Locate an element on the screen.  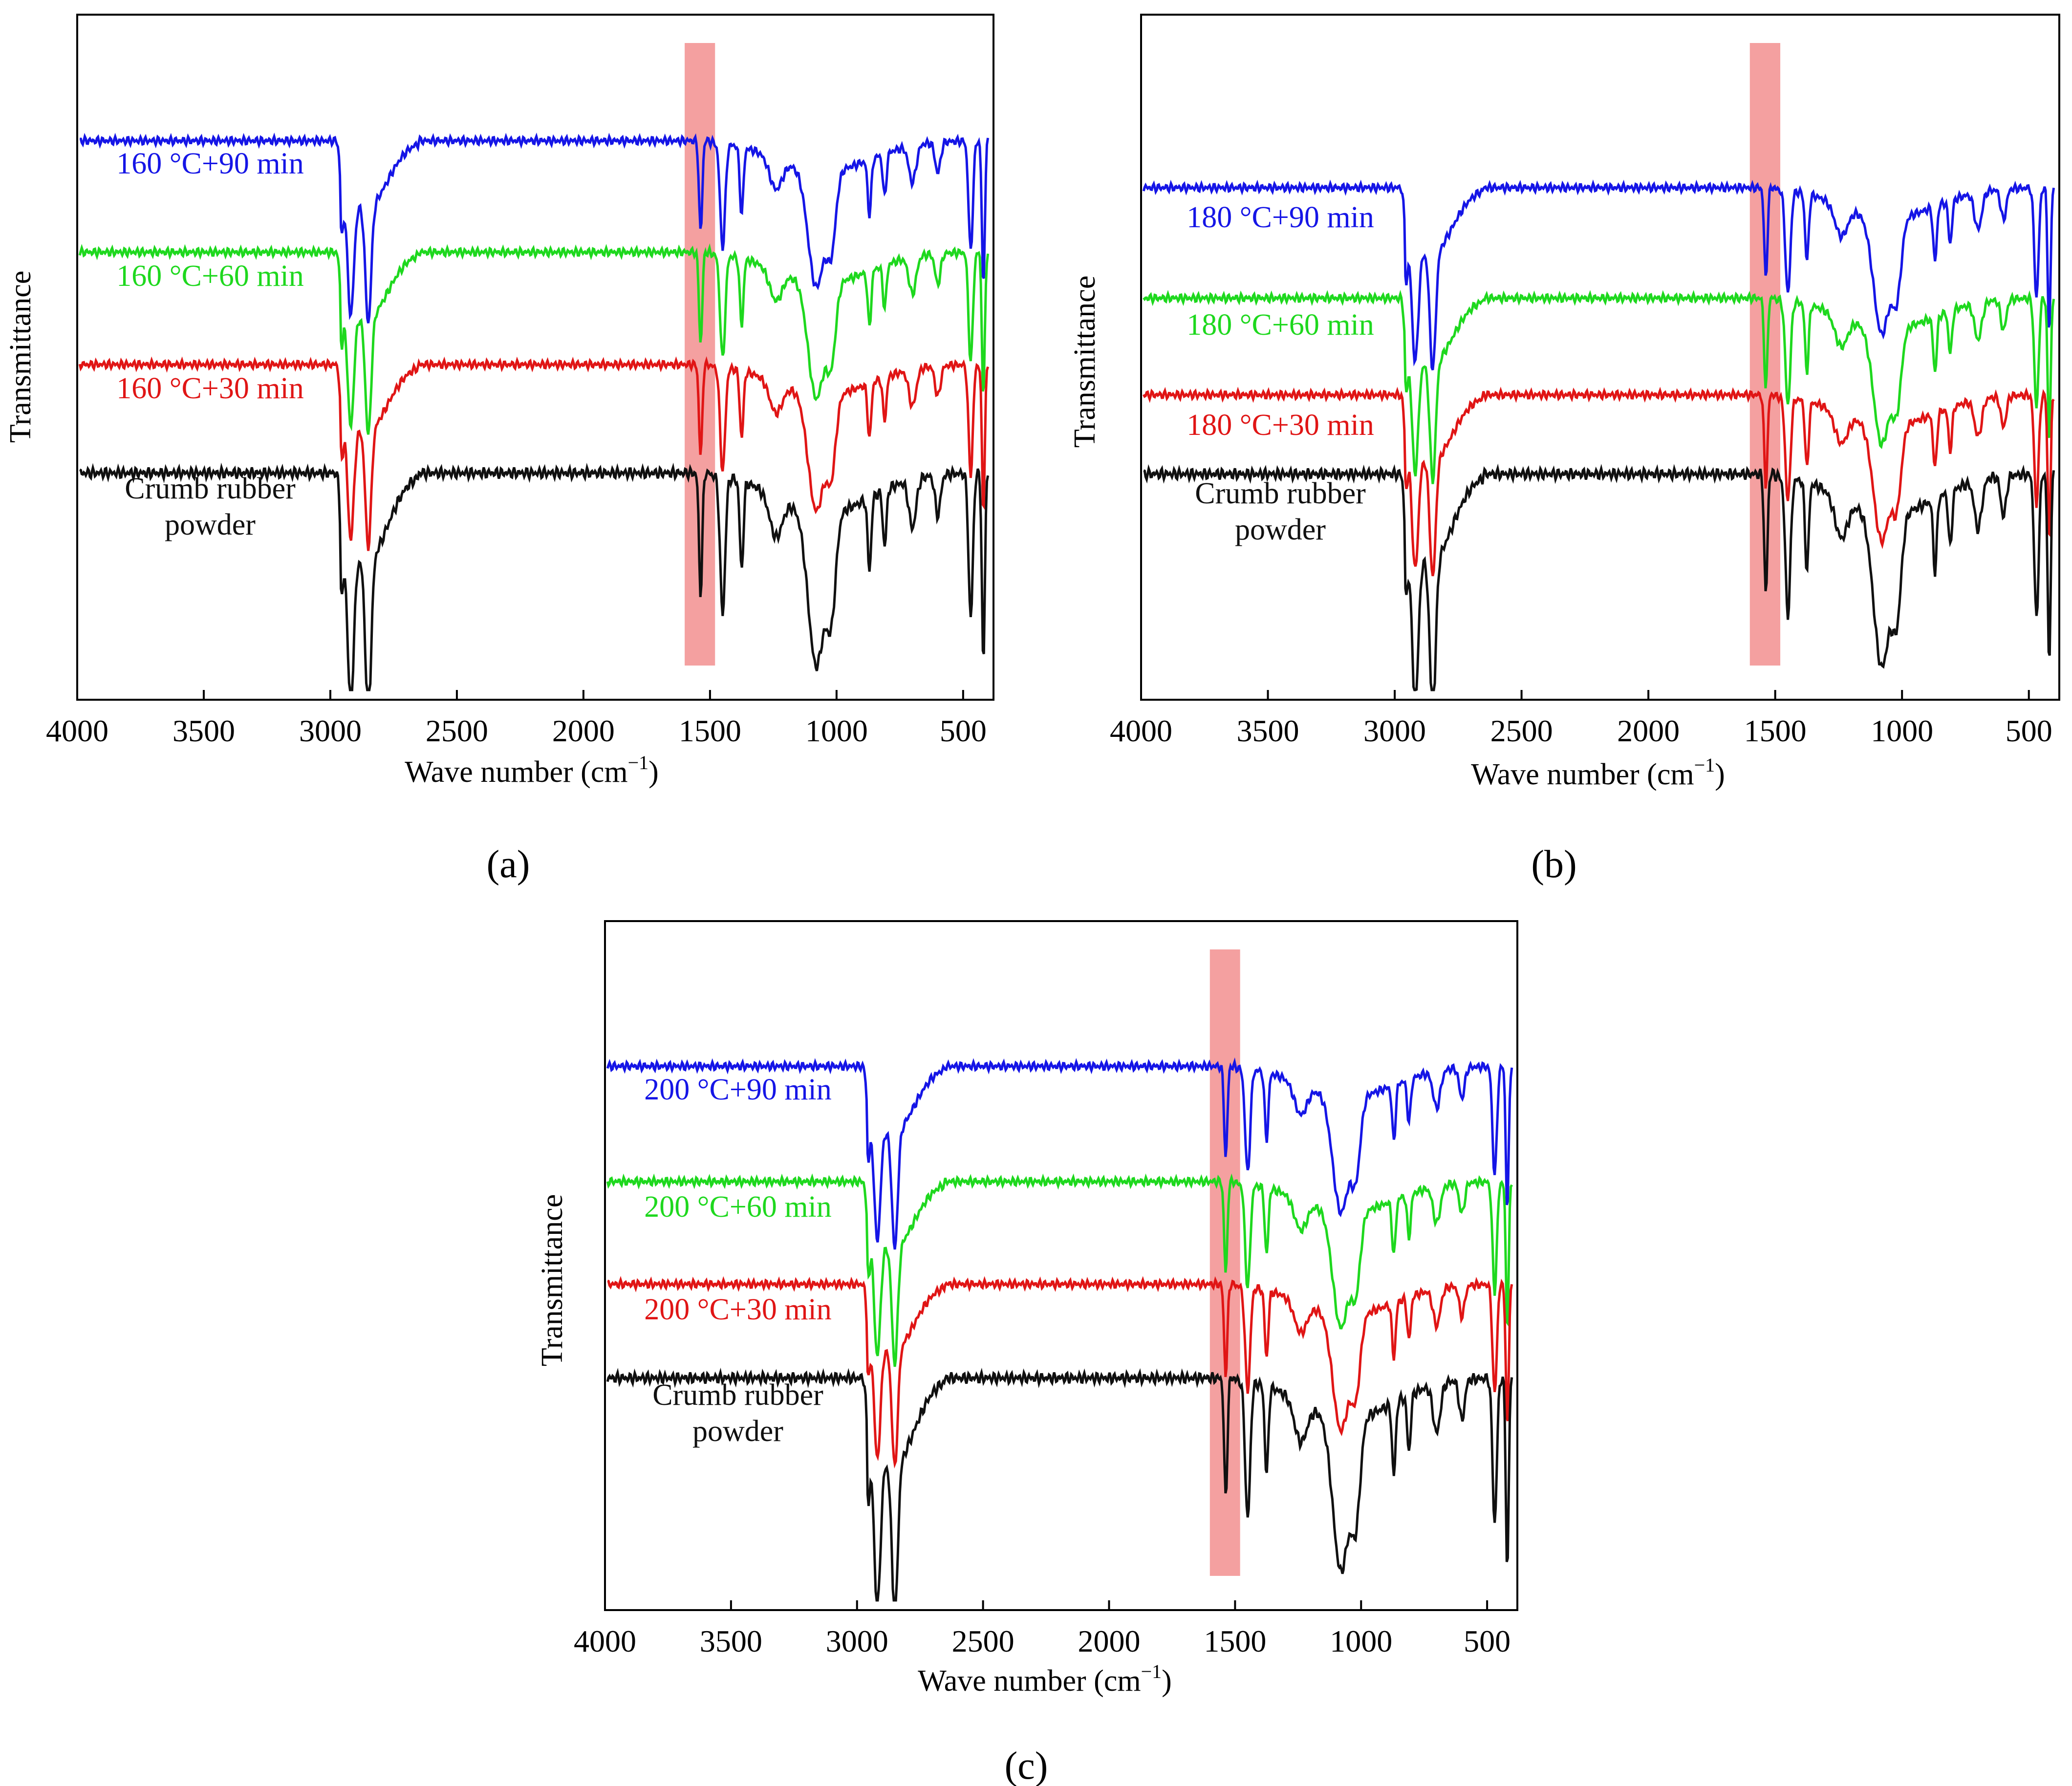
panel-label: (b) is located at coordinates (1553, 865).